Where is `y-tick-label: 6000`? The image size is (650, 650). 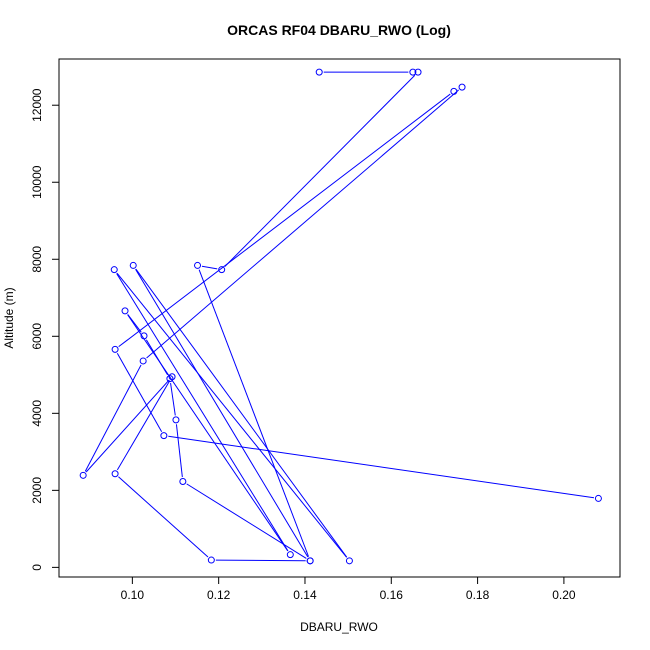 y-tick-label: 6000 is located at coordinates (37, 336).